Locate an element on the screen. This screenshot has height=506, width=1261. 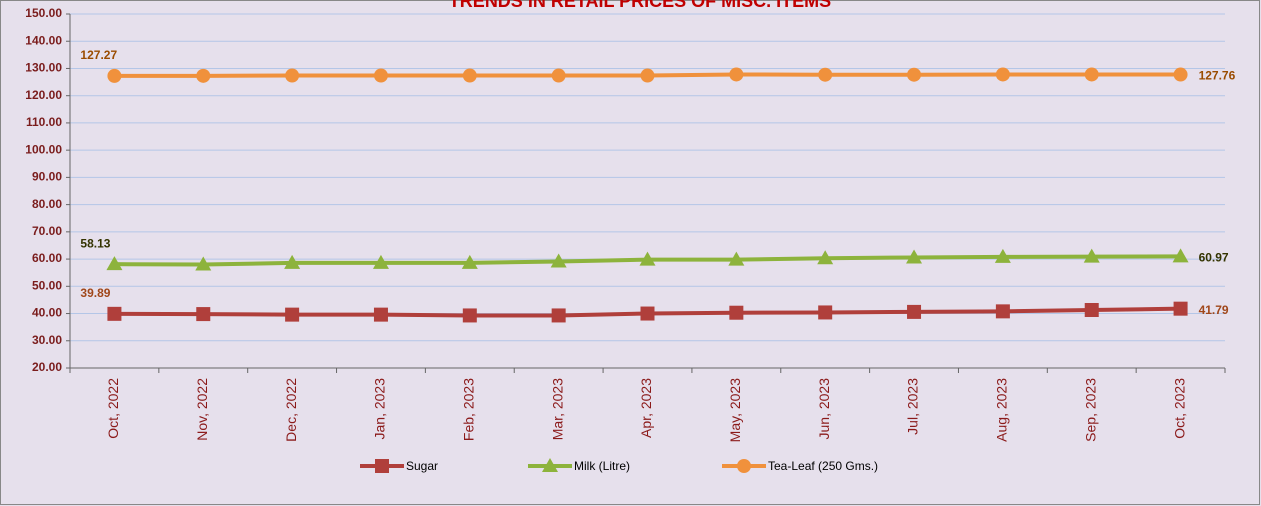
x-tick-label: May, 2023 is located at coordinates (735, 410).